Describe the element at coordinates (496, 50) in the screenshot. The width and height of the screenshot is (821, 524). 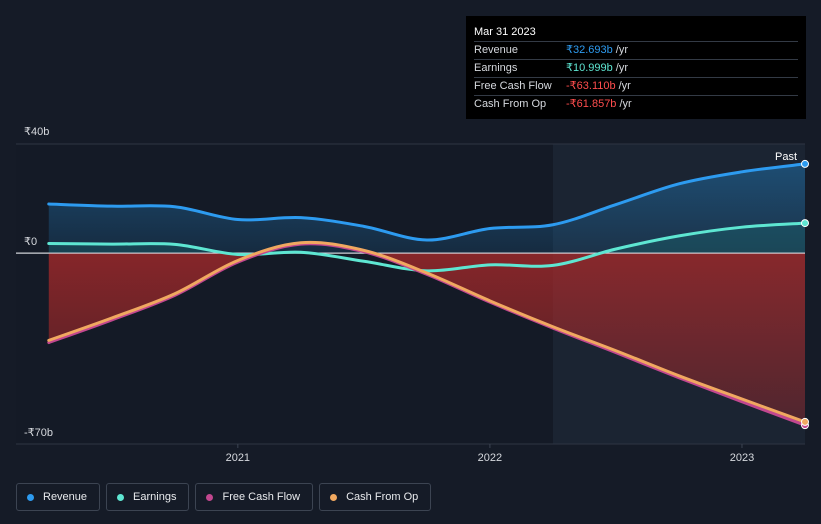
I see `tooltip-label: Revenue` at that location.